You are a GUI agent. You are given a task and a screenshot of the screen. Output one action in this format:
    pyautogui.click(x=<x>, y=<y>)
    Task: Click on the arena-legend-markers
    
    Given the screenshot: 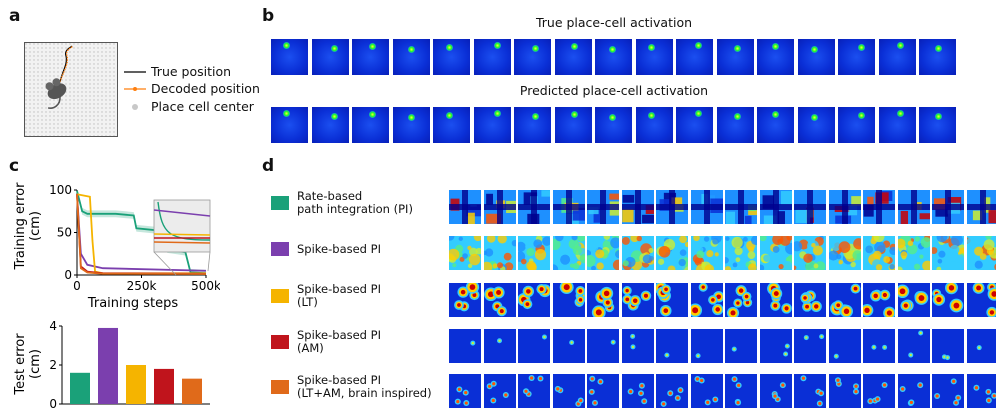 What is the action you would take?
    pyautogui.click(x=135, y=90)
    